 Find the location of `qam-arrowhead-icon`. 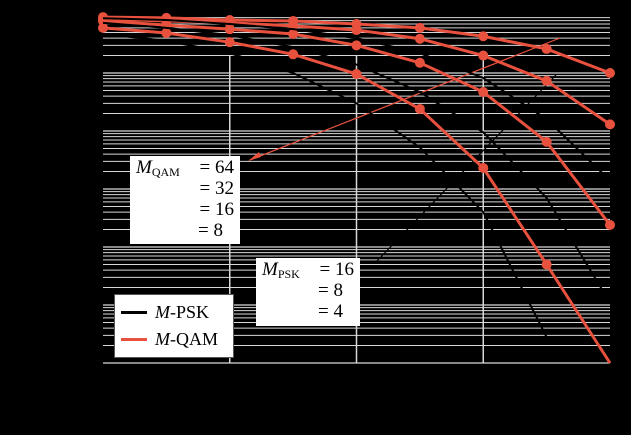

qam-arrowhead-icon is located at coordinates (254, 156).